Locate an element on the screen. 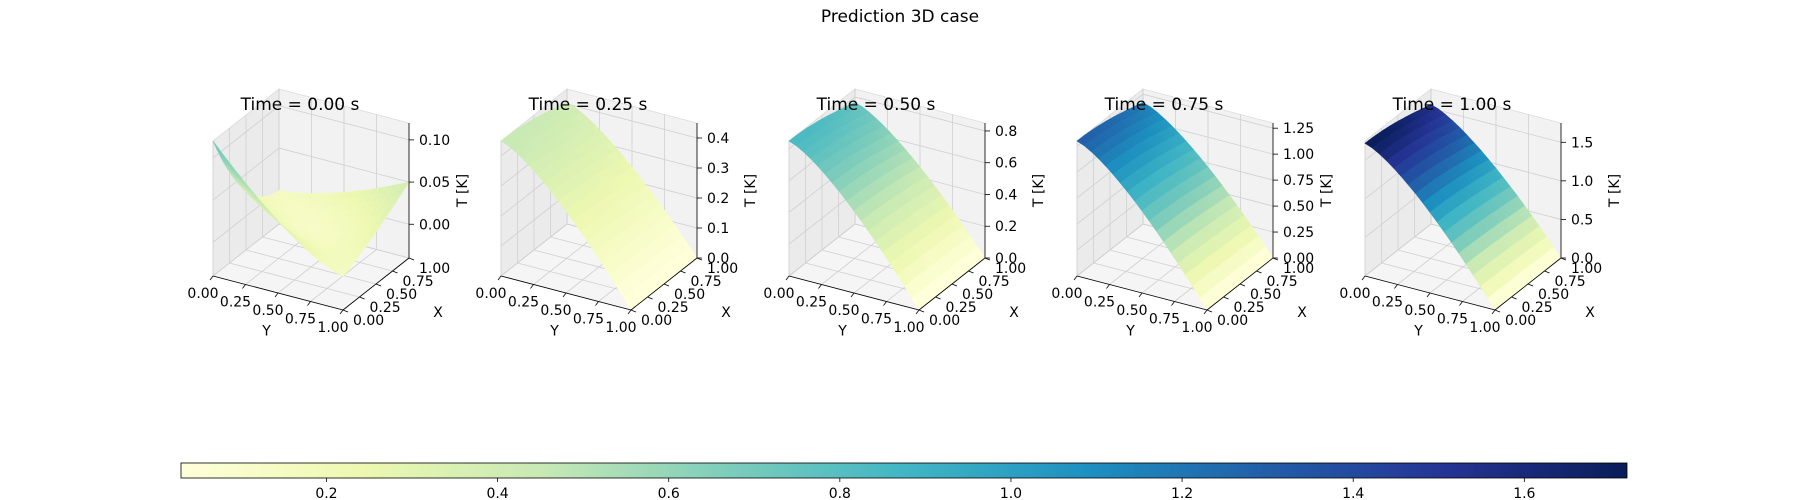  figure-title: Prediction 3D case is located at coordinates (900, 17).